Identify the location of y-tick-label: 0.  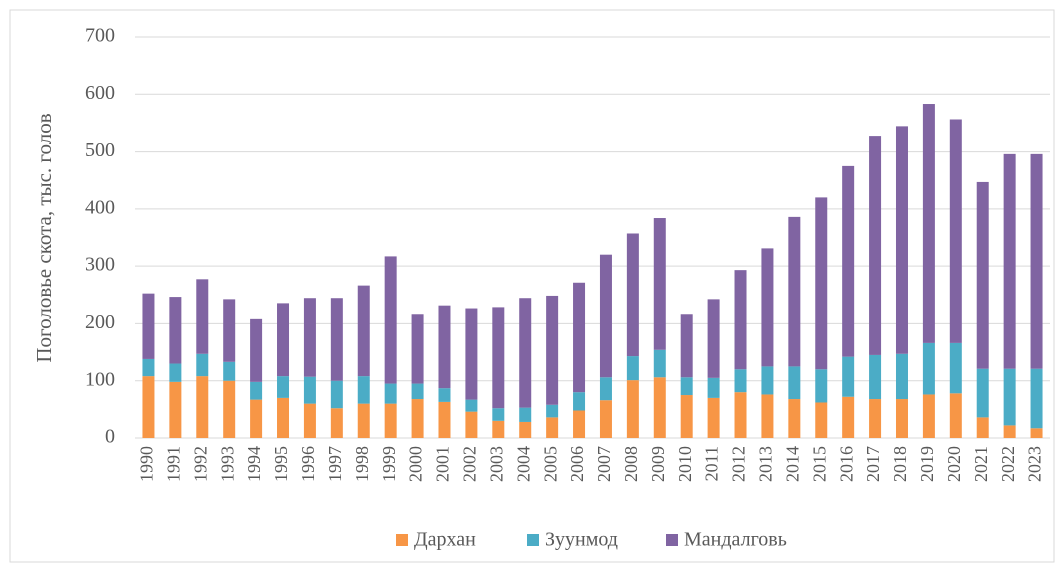
(110, 437).